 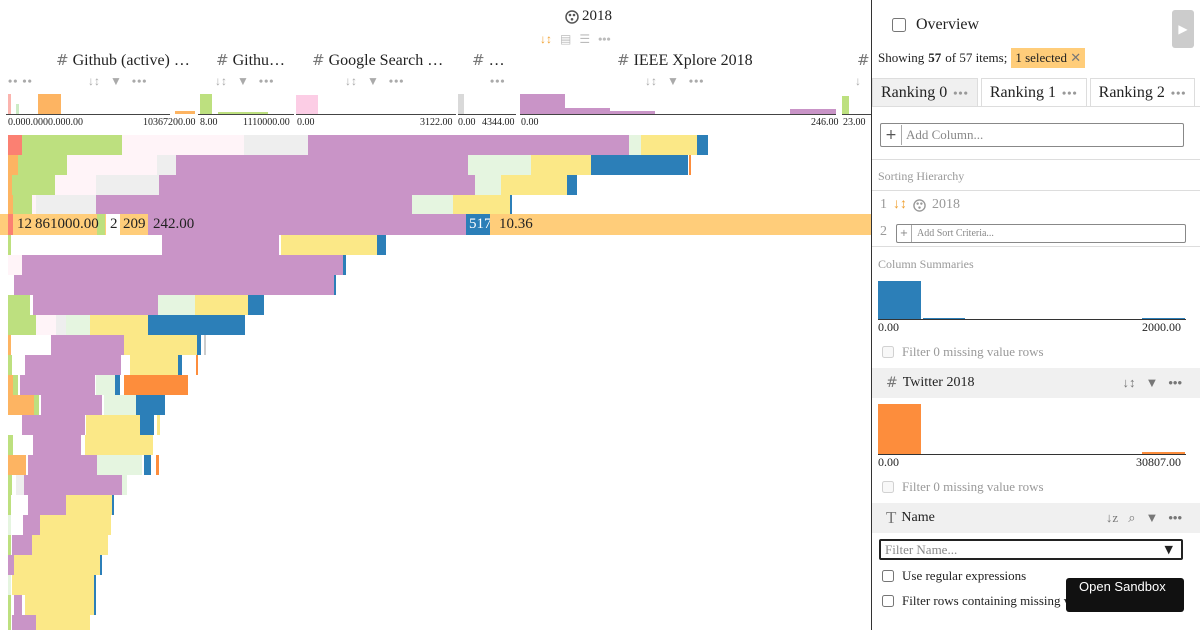 What do you see at coordinates (920, 204) in the screenshot?
I see `sort-criterion: 1 ↓↕ 2018` at bounding box center [920, 204].